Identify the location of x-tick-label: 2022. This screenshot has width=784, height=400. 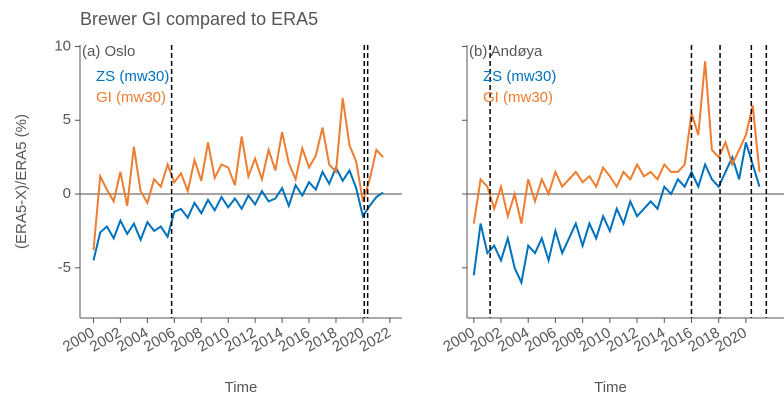
(374, 339).